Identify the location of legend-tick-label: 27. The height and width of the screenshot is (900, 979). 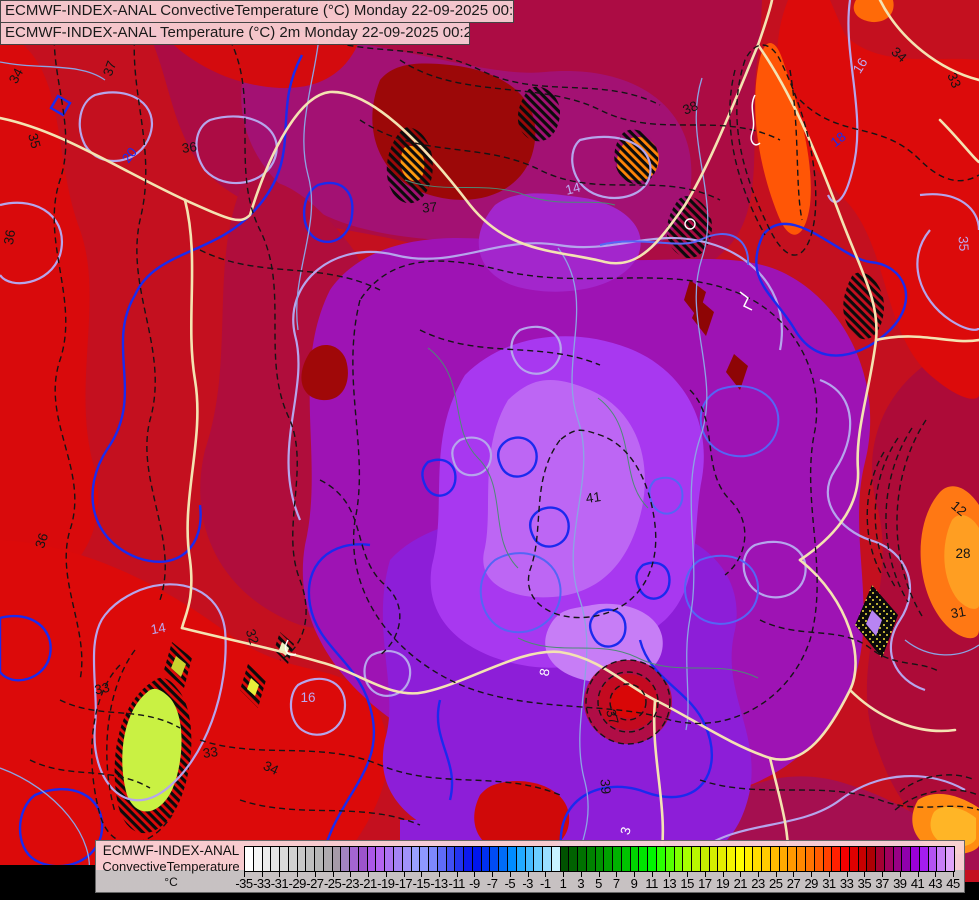
(793, 883).